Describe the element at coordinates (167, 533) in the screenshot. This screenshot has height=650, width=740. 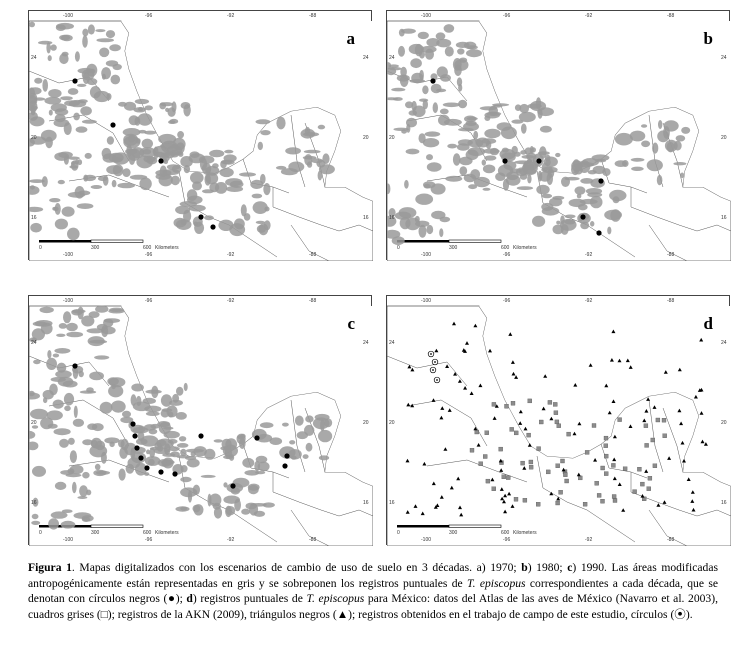
I see `scale-label: Kilometers` at that location.